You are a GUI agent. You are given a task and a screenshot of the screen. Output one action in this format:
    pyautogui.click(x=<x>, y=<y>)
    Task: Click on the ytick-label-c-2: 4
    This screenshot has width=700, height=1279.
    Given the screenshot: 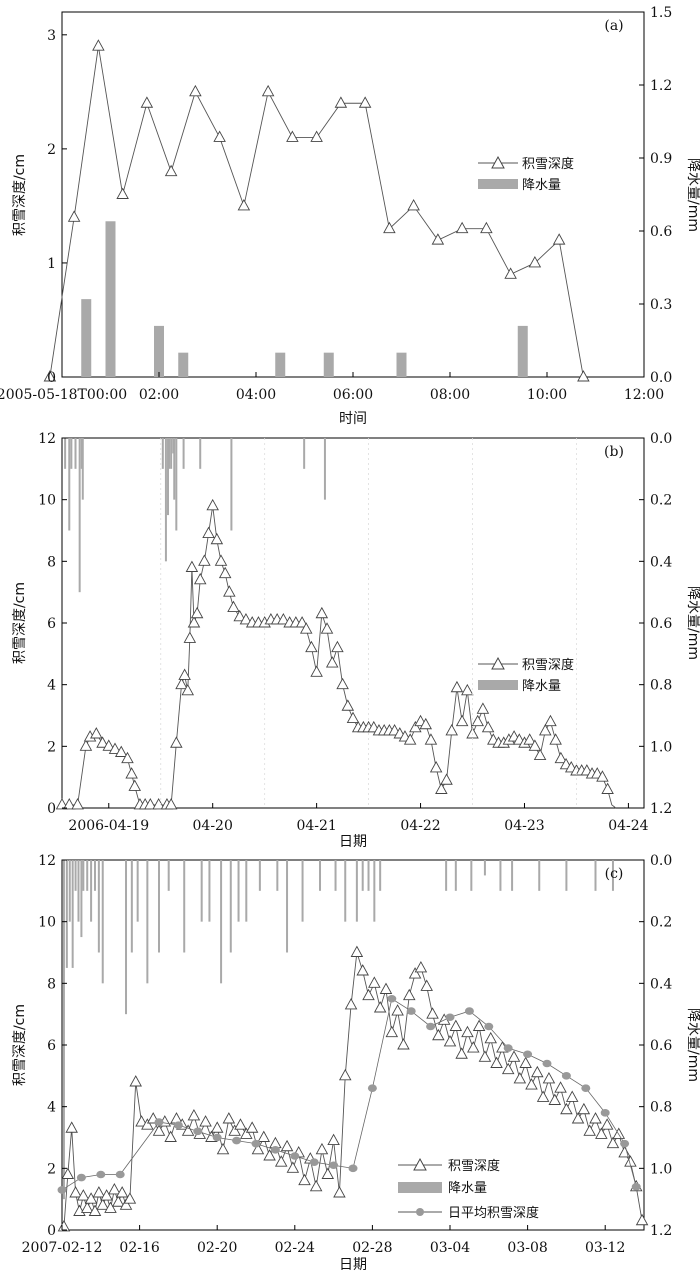 What is the action you would take?
    pyautogui.click(x=51, y=1108)
    